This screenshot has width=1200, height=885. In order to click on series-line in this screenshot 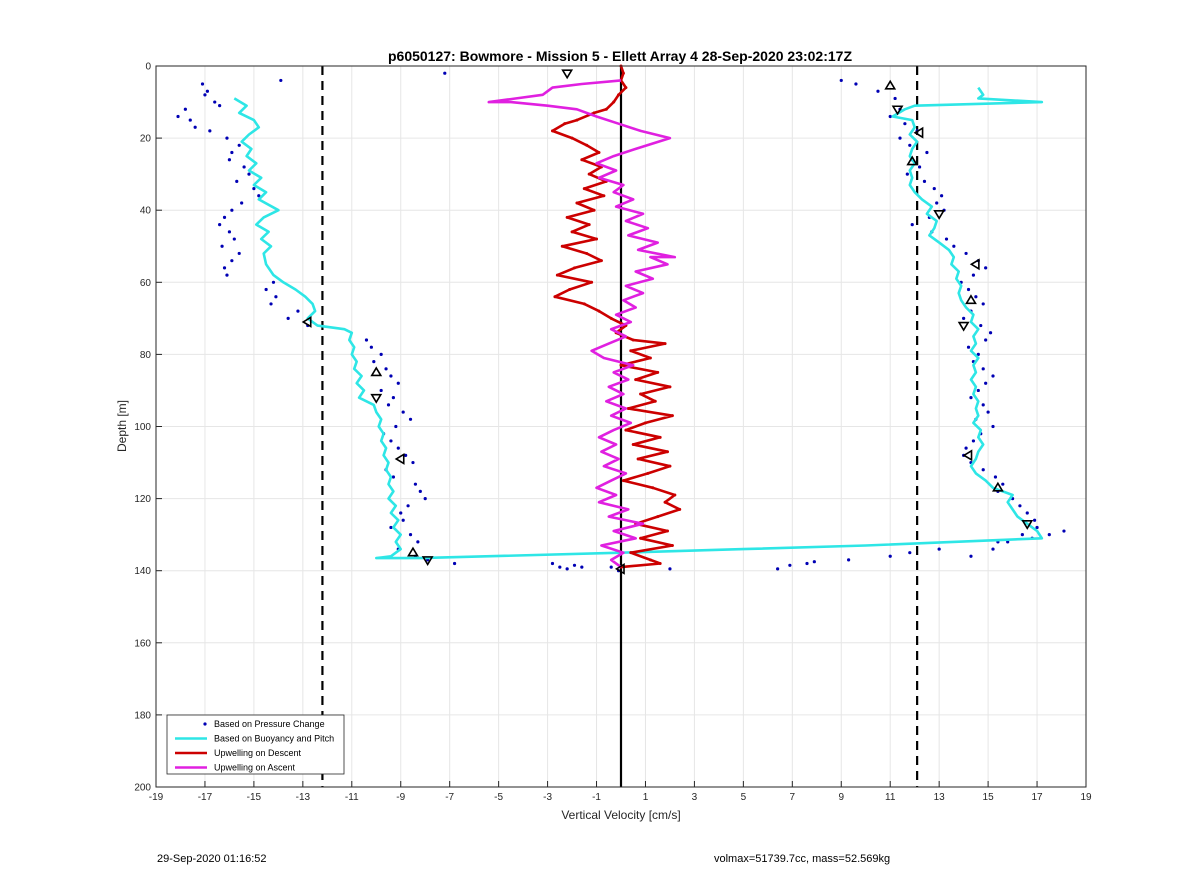, I will do `click(582, 324)`.